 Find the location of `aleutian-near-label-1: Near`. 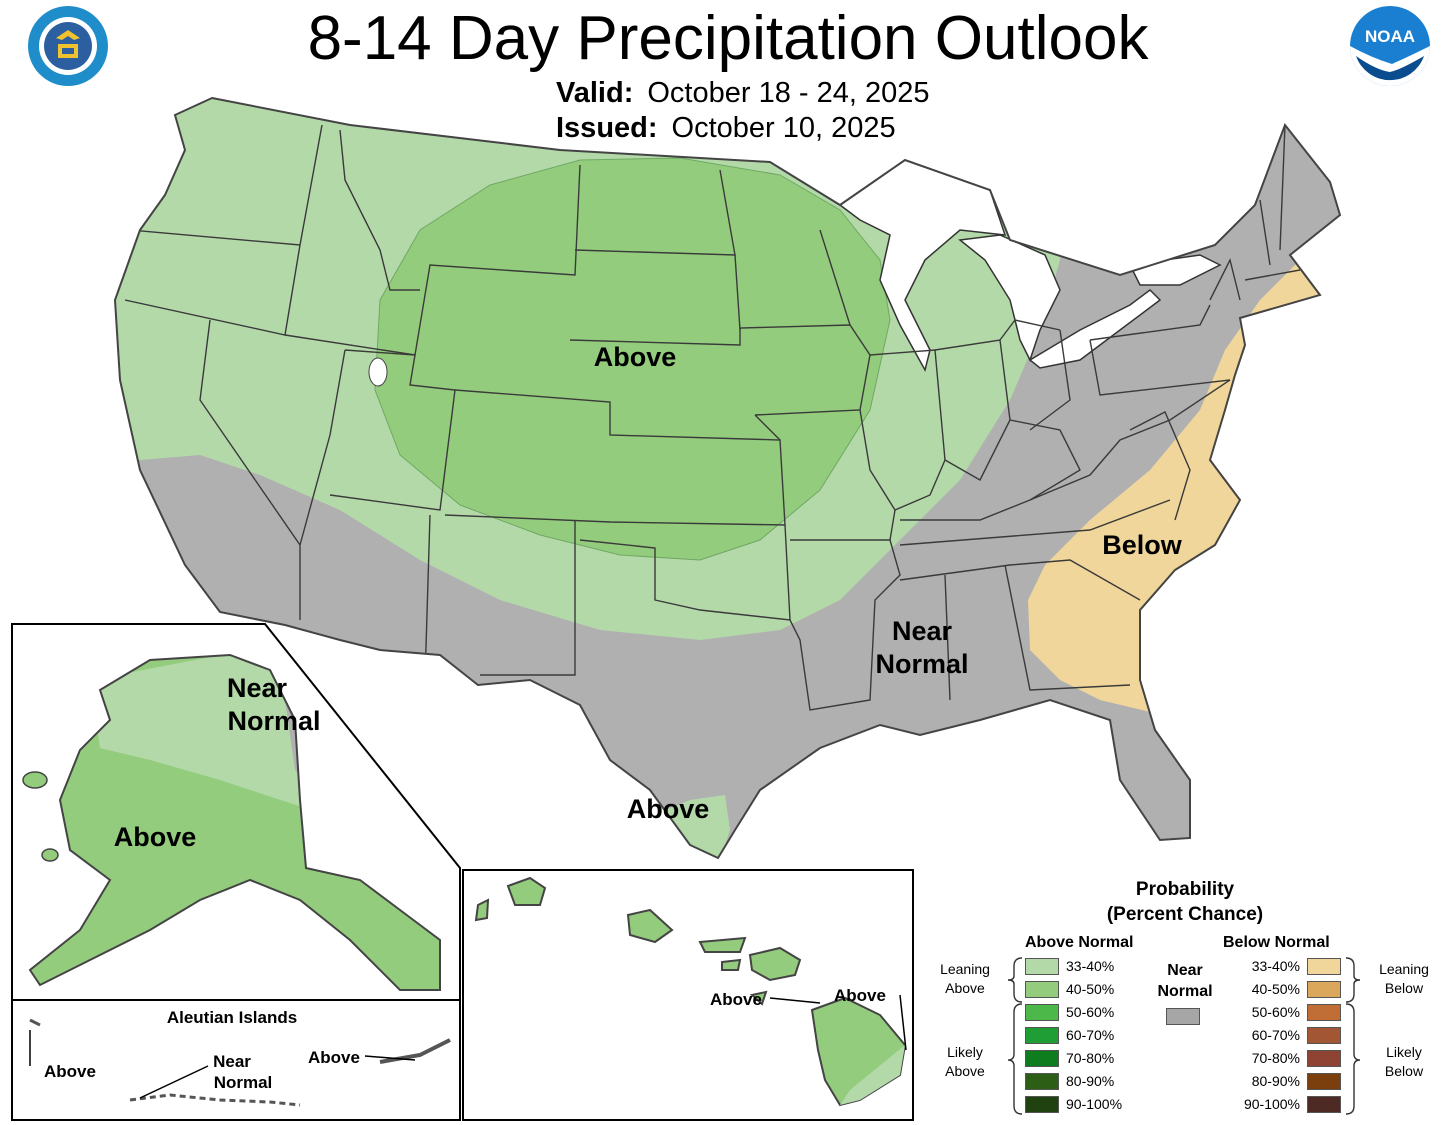

aleutian-near-label-1: Near is located at coordinates (232, 1061).